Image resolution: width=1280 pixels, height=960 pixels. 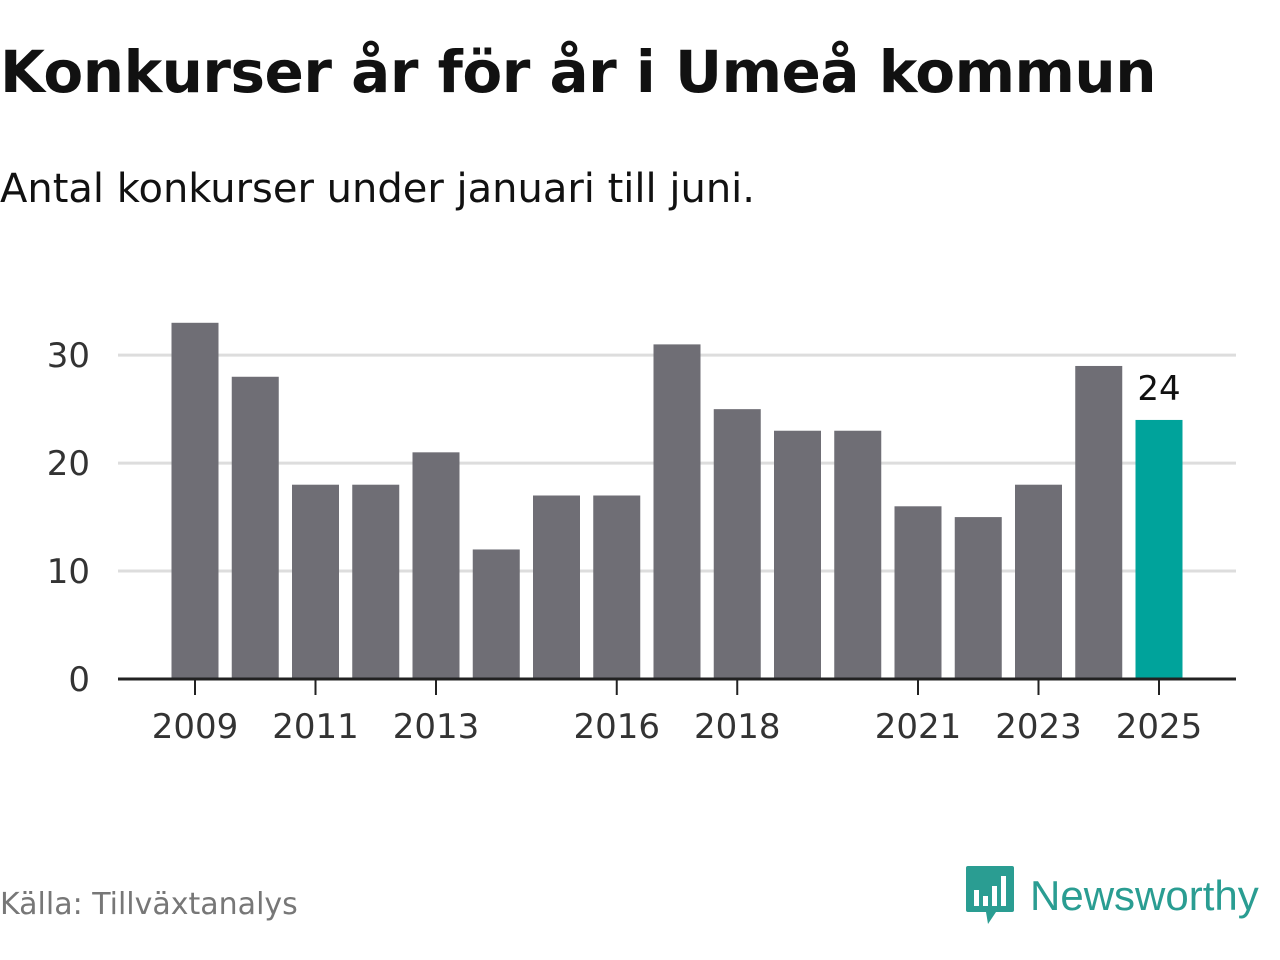 What do you see at coordinates (68, 572) in the screenshot?
I see `y-tick-label-10: 10` at bounding box center [68, 572].